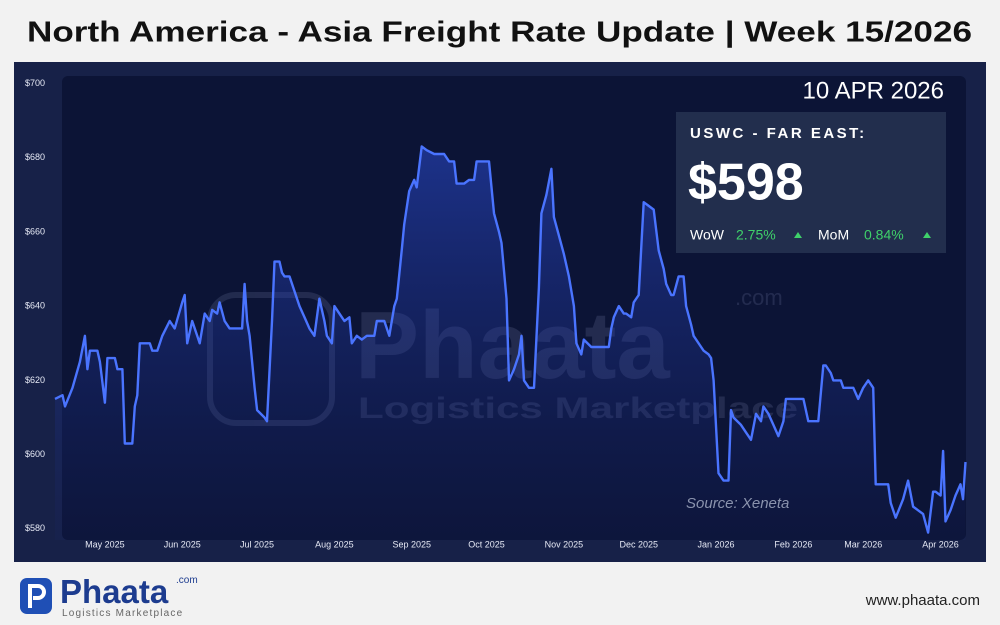 Image resolution: width=1000 pixels, height=625 pixels. I want to click on y-tick-label: $700, so click(35, 83).